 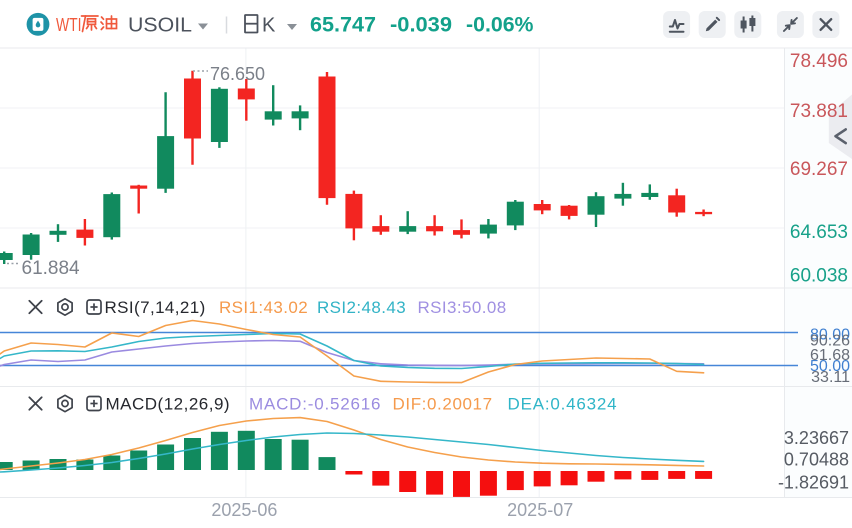 I want to click on svg-text: WTI, so click(x=69, y=25).